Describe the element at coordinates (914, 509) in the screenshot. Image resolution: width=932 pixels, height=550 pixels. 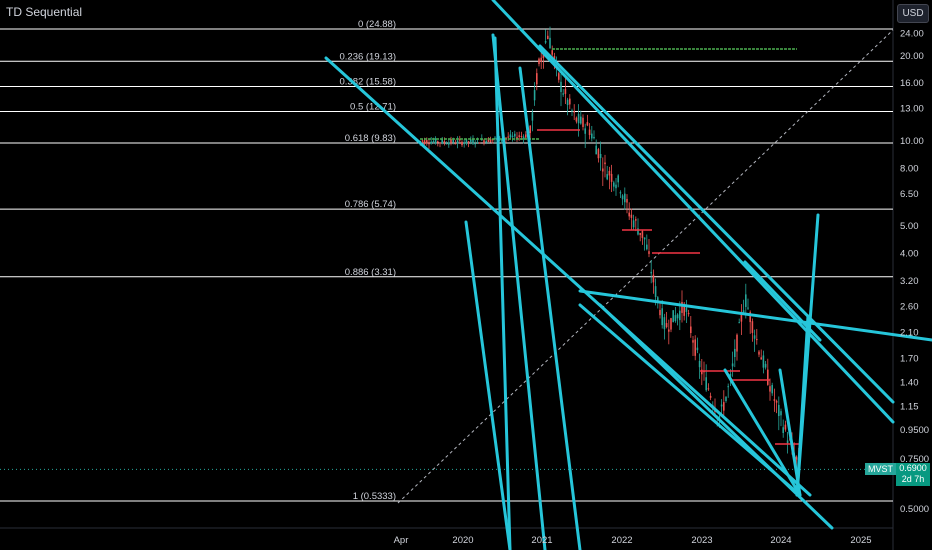
I see `price-tick-label: 0.5000` at that location.